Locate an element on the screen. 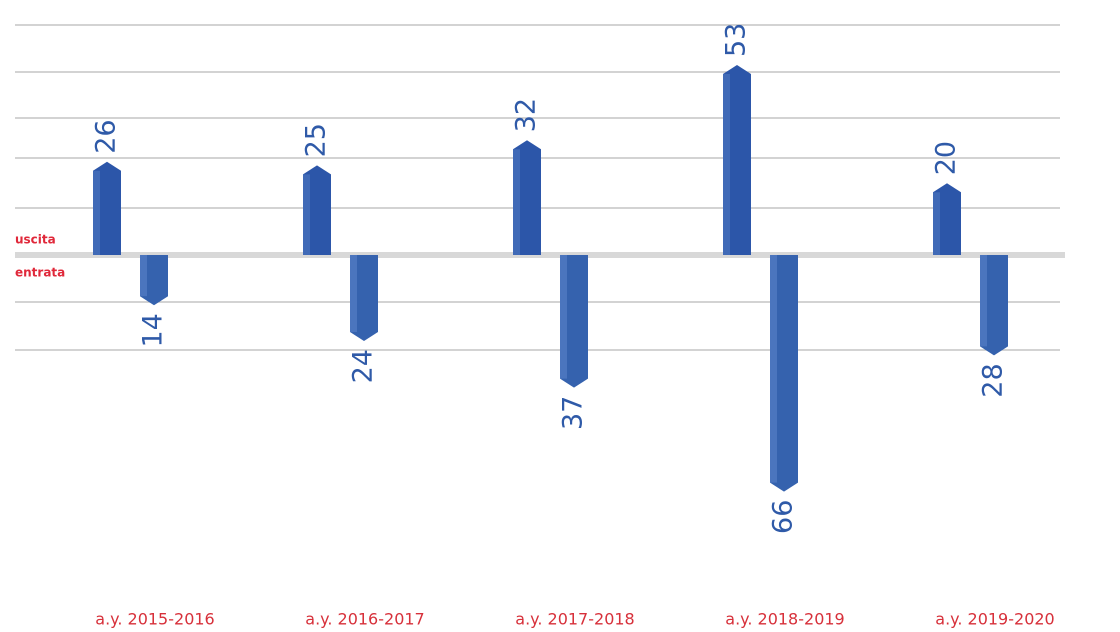  x-tick-label: a.y. 2016-2017 is located at coordinates (364, 619).